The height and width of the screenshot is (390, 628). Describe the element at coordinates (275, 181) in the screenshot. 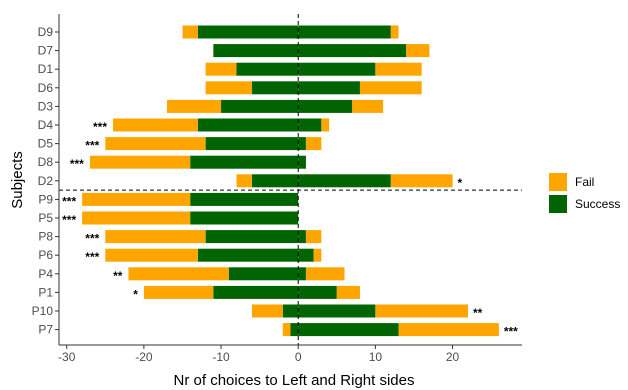

I see `bar-d2-left-success` at that location.